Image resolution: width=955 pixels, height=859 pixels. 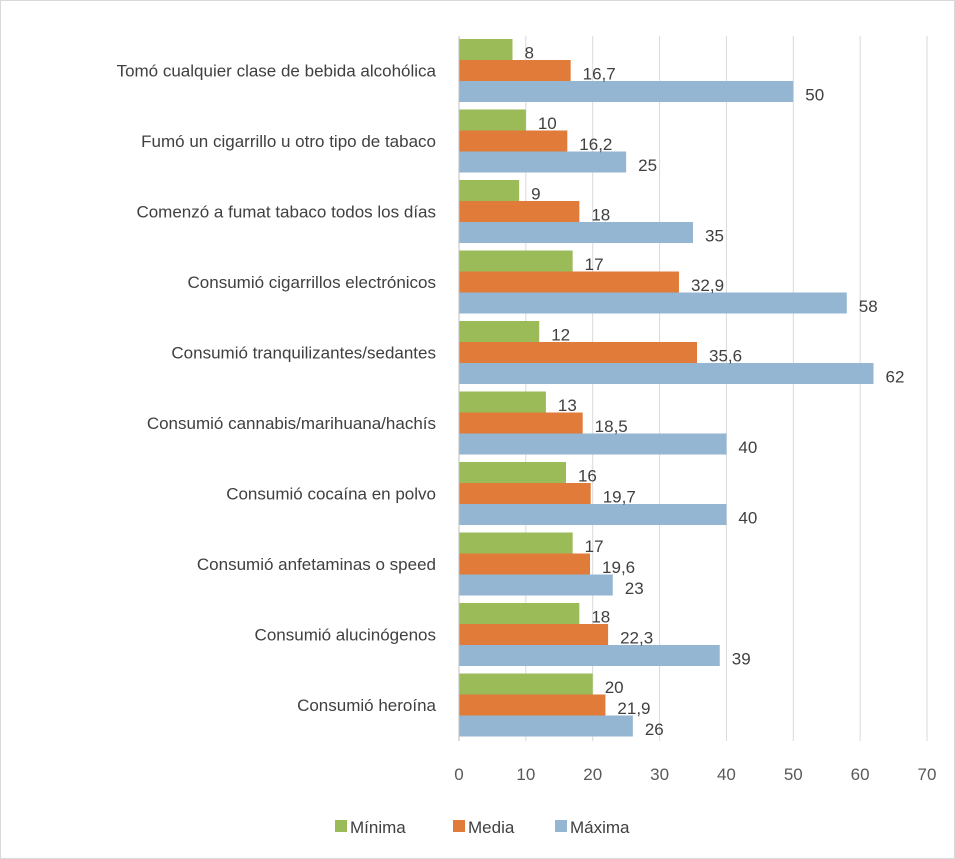 I want to click on data-label: 23, so click(x=634, y=588).